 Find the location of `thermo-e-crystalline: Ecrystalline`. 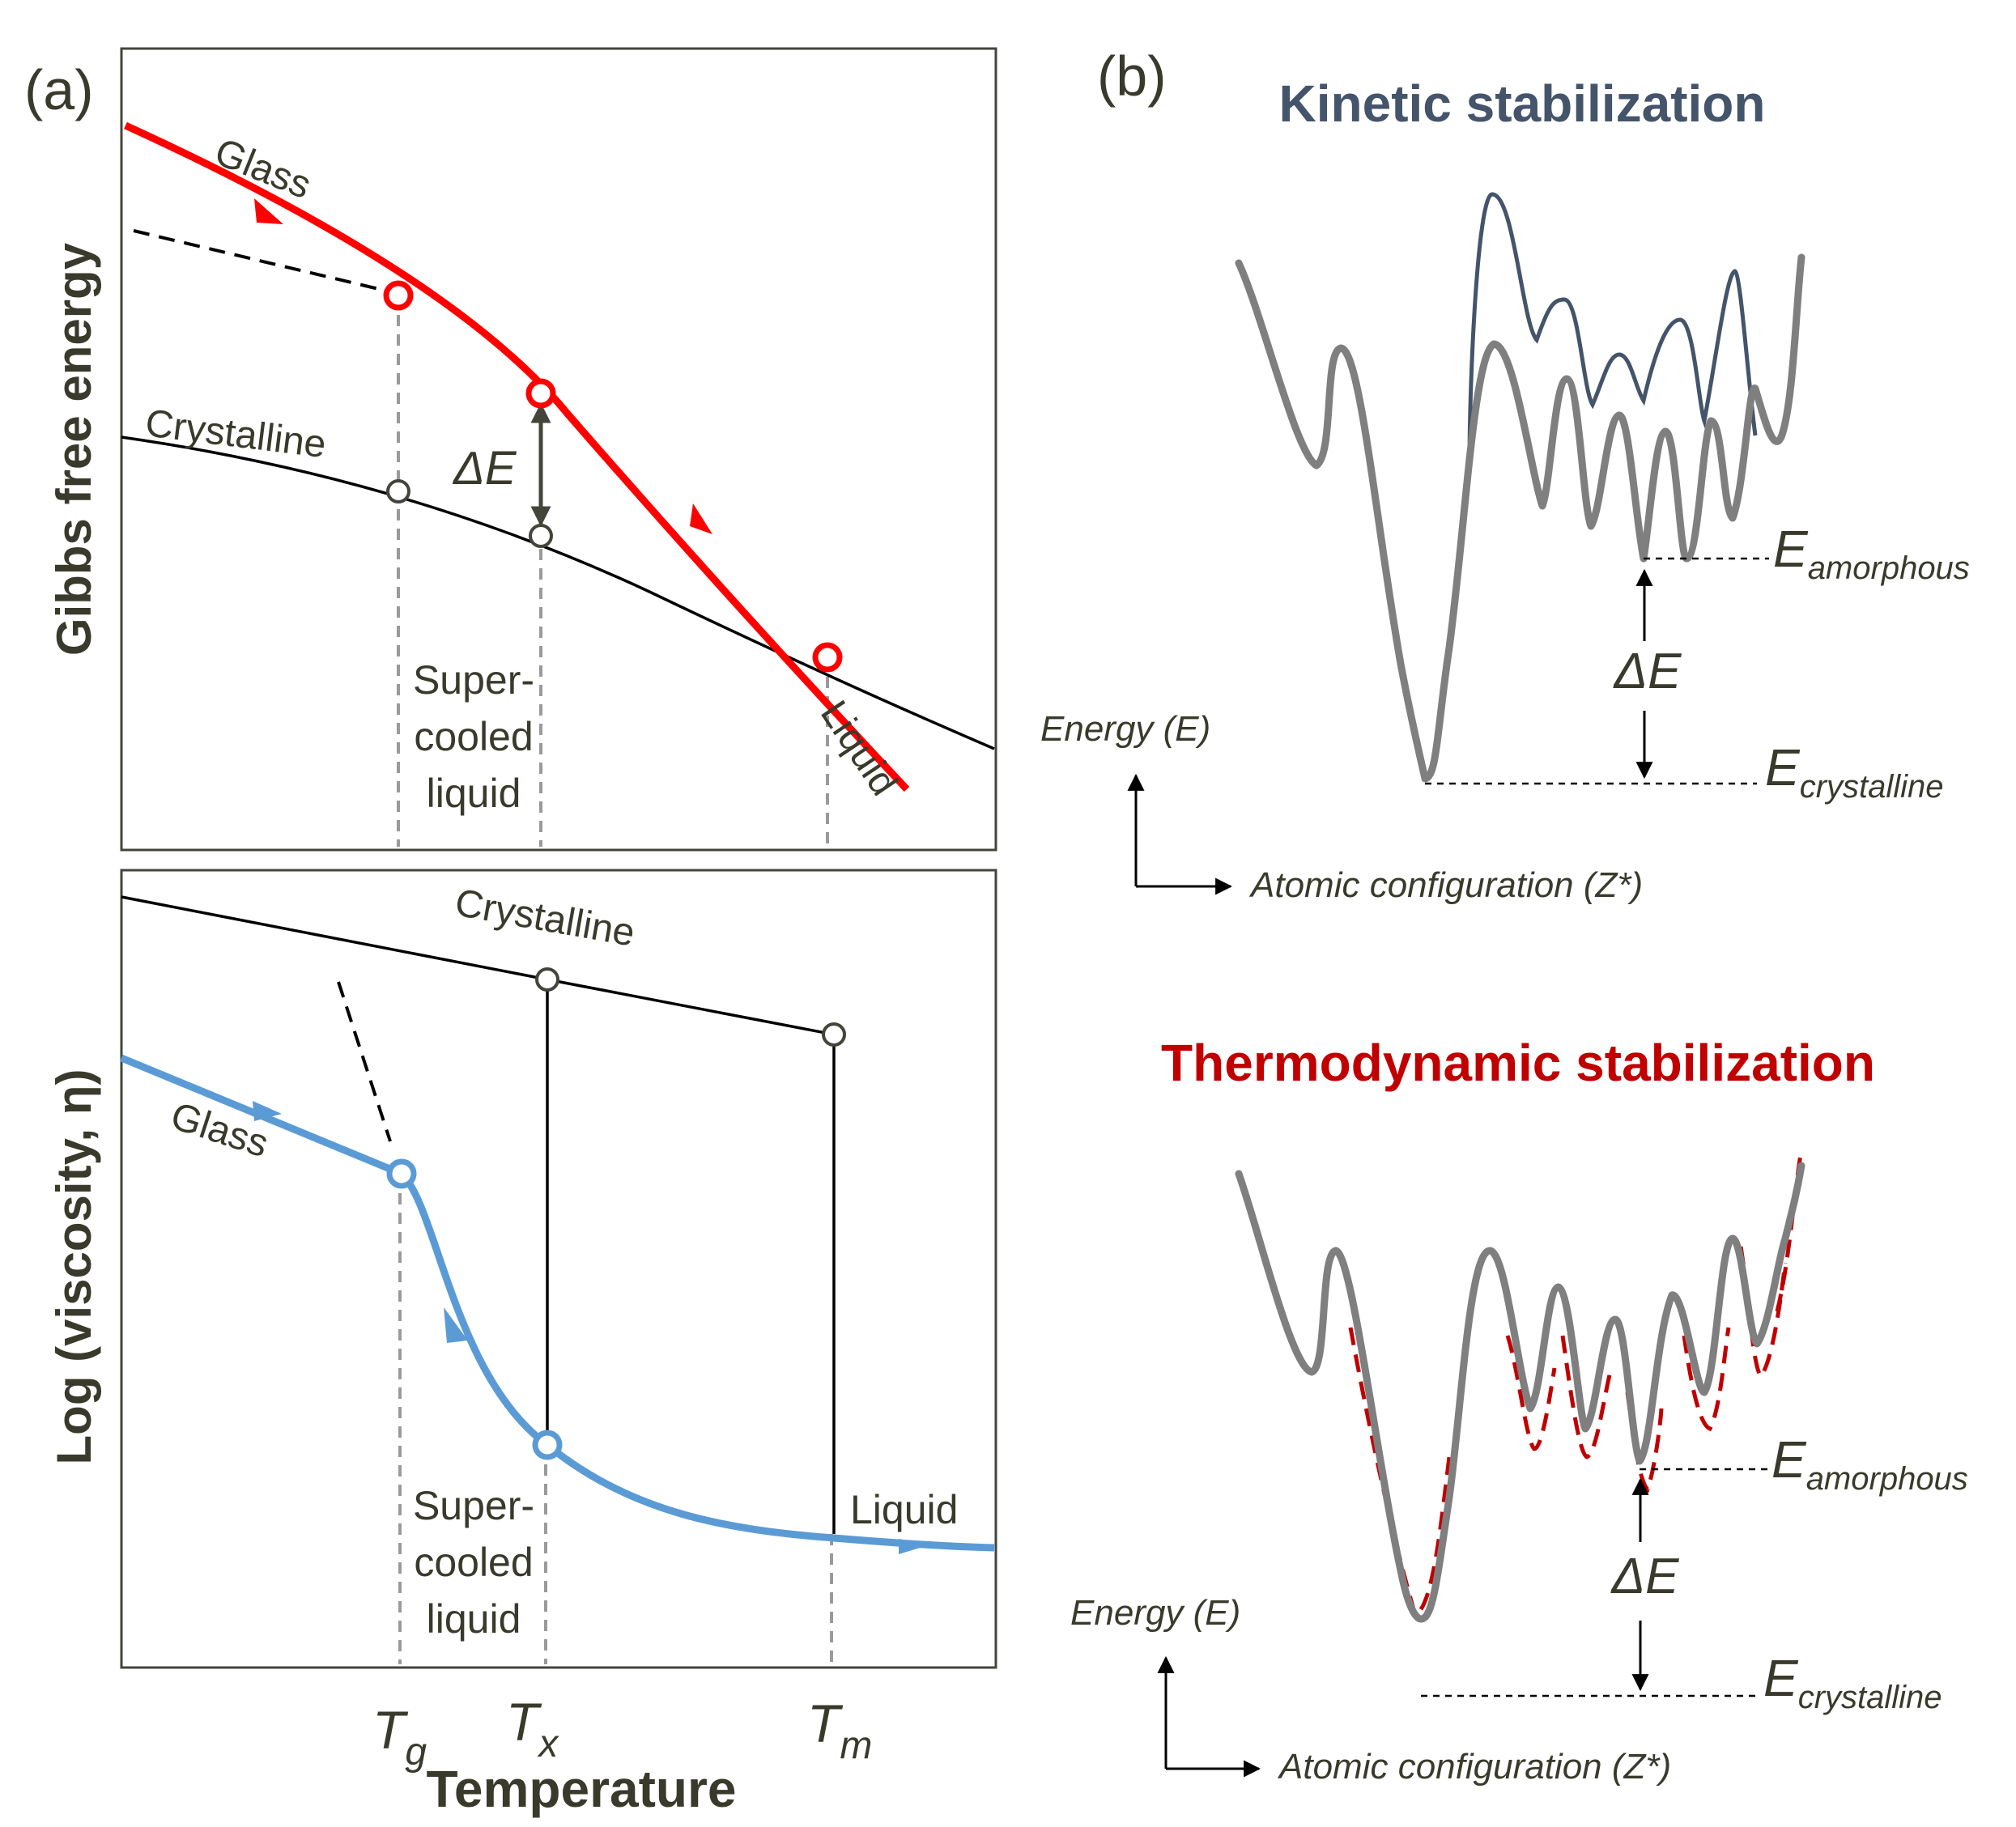

thermo-e-crystalline: Ecrystalline is located at coordinates (1852, 1682).